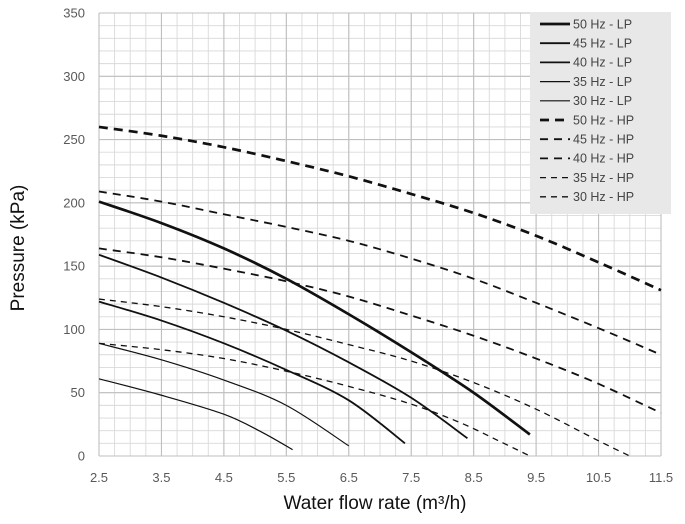 The image size is (685, 524). I want to click on x-tick-label: 3.5, so click(161, 477).